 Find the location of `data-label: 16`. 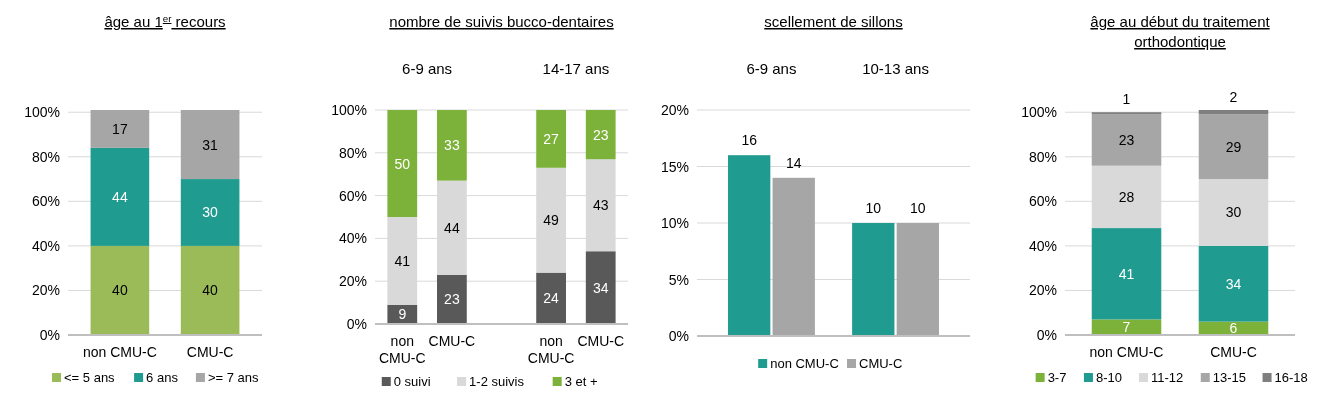

data-label: 16 is located at coordinates (749, 140).